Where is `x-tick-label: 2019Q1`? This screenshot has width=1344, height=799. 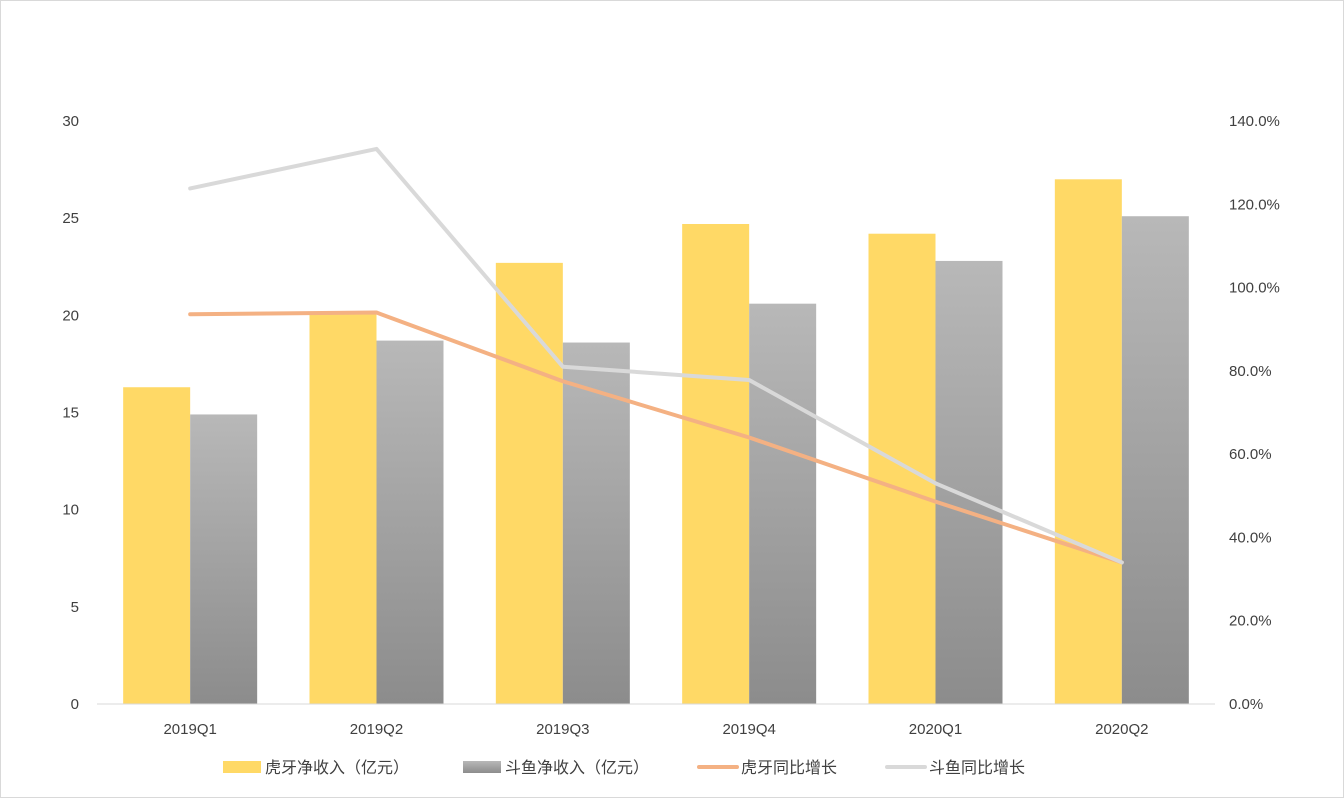
x-tick-label: 2019Q1 is located at coordinates (189, 729).